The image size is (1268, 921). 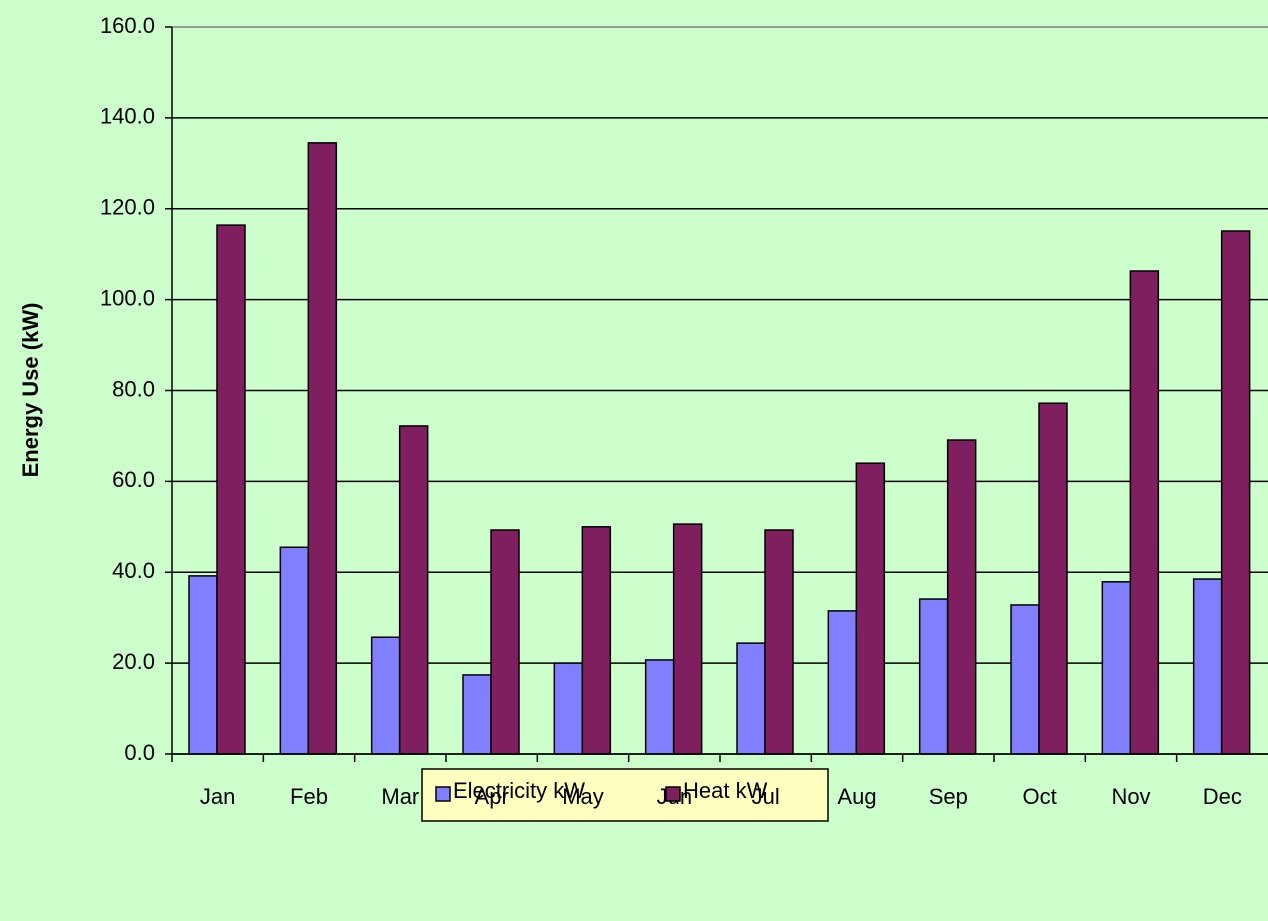 I want to click on x-tick-label: Feb, so click(x=309, y=796).